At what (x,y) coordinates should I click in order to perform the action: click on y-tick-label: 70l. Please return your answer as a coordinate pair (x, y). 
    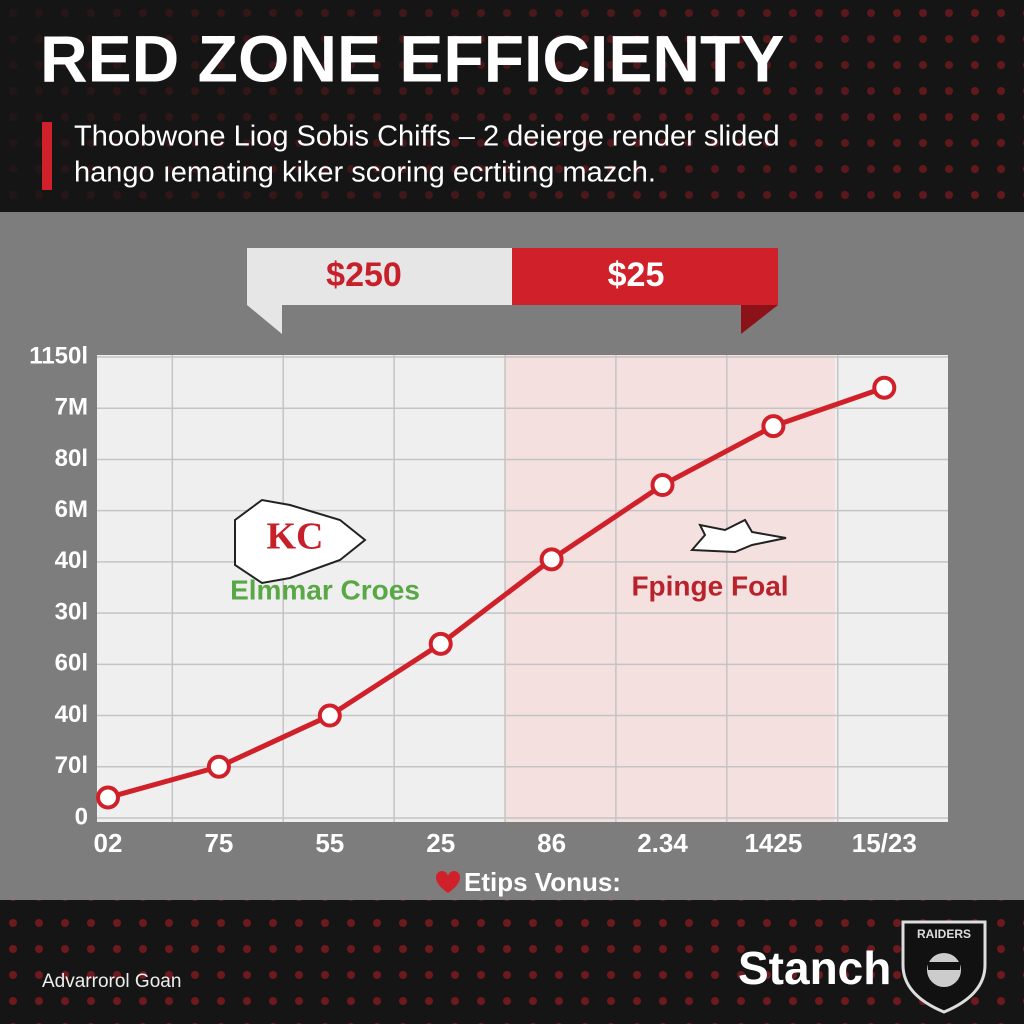
    Looking at the image, I should click on (71, 765).